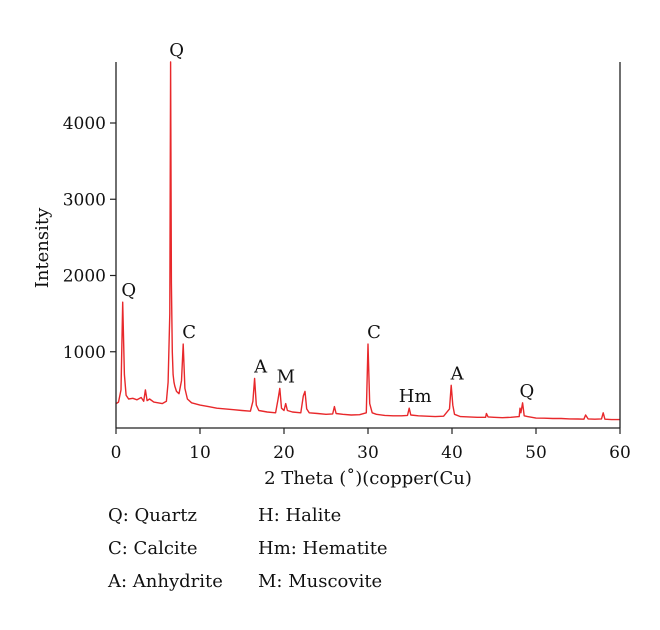  What do you see at coordinates (116, 453) in the screenshot?
I see `x-tick-label: 0` at bounding box center [116, 453].